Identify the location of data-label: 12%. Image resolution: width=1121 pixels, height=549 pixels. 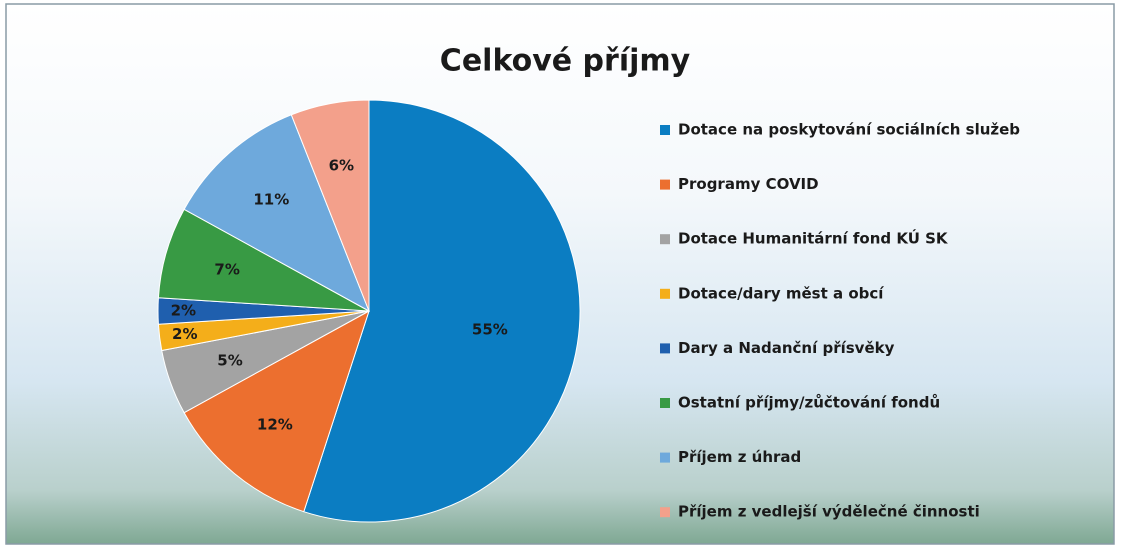
(275, 424).